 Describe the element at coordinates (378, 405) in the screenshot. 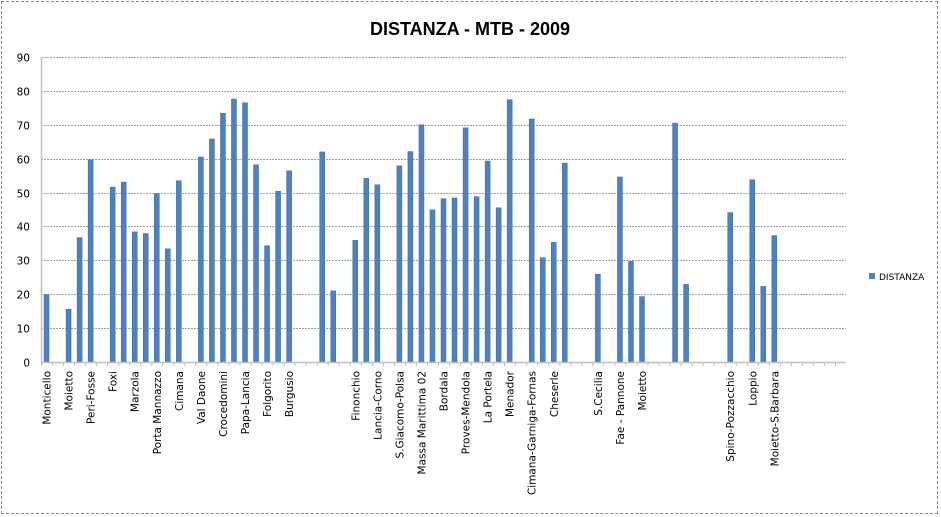

I see `x-tick-label: Lancia-Corno` at that location.